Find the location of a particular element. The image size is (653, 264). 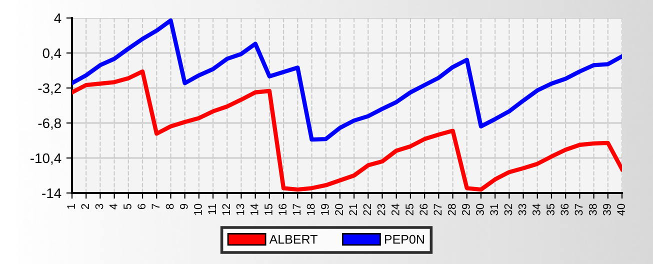

legend-label: PEP0N is located at coordinates (404, 239).